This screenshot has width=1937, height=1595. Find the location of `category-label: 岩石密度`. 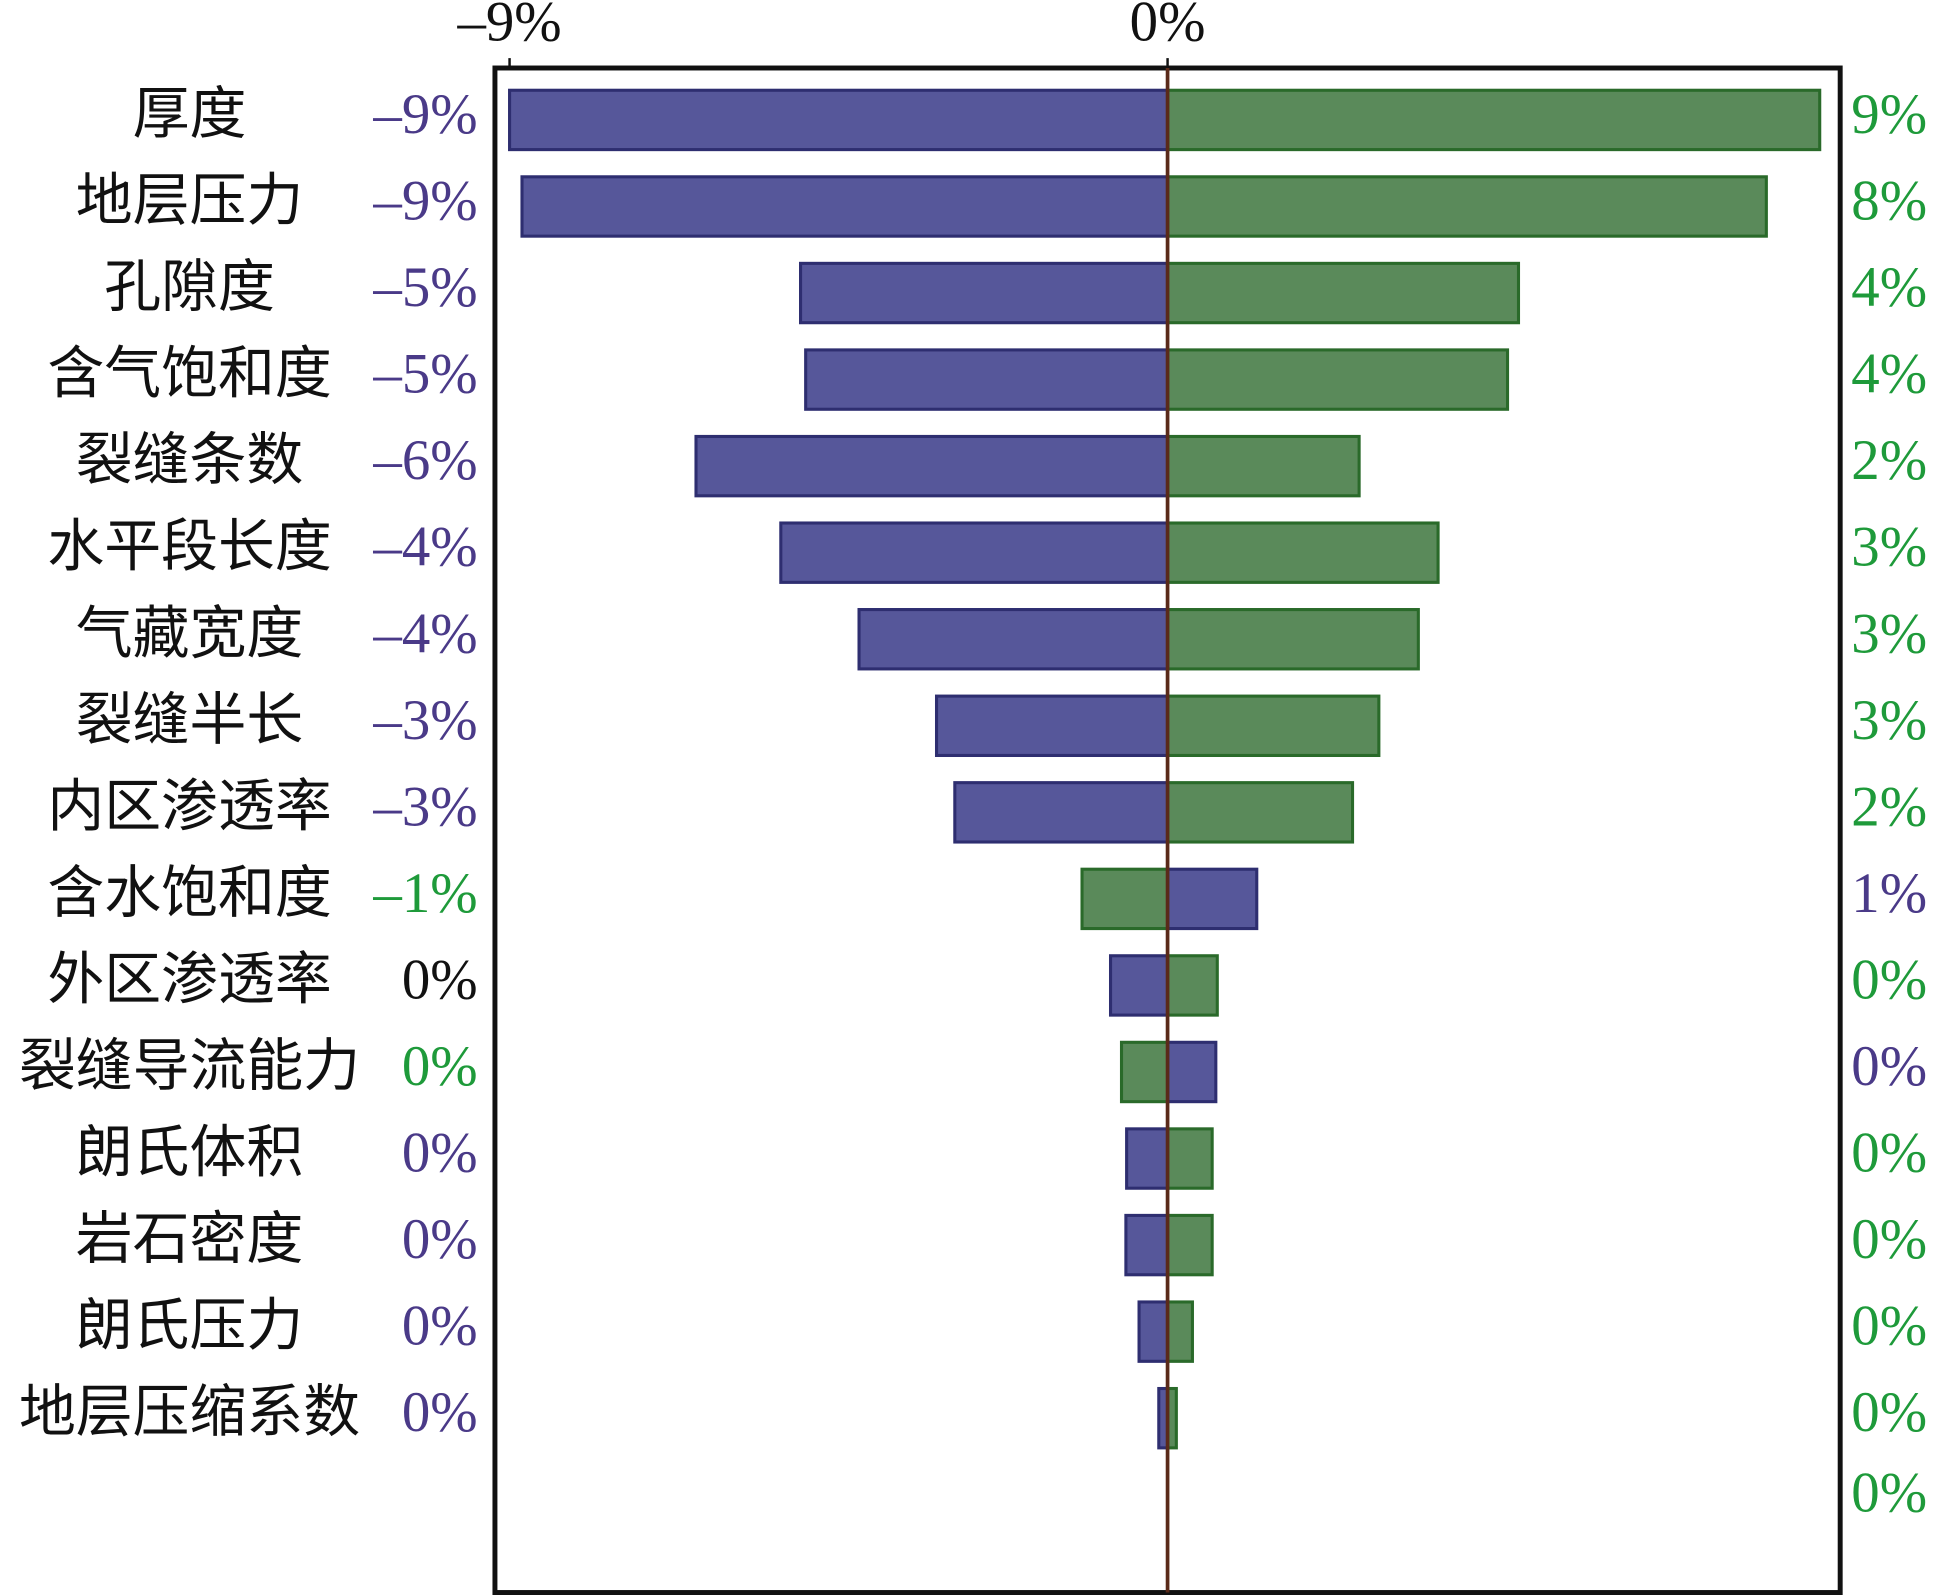

category-label: 岩石密度 is located at coordinates (189, 1239).